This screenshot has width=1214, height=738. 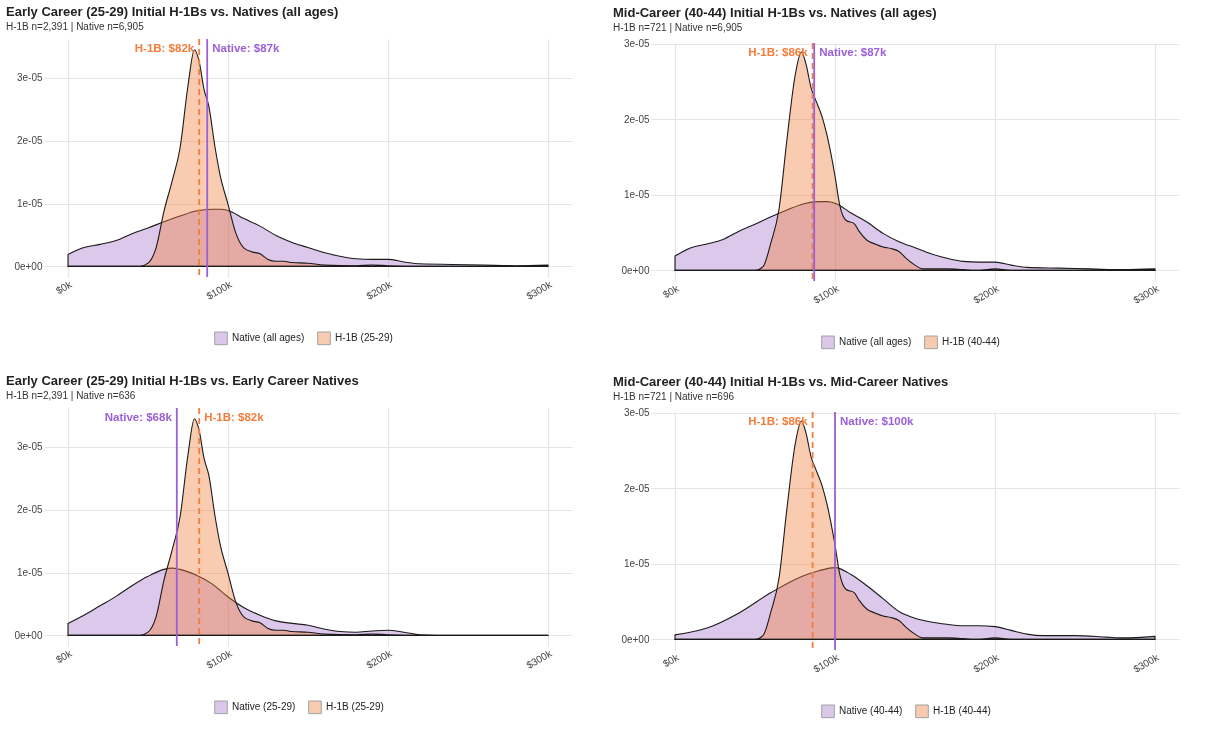 I want to click on chart-subtitle: H-1B n=2,391 | Native n=636, so click(x=71, y=396).